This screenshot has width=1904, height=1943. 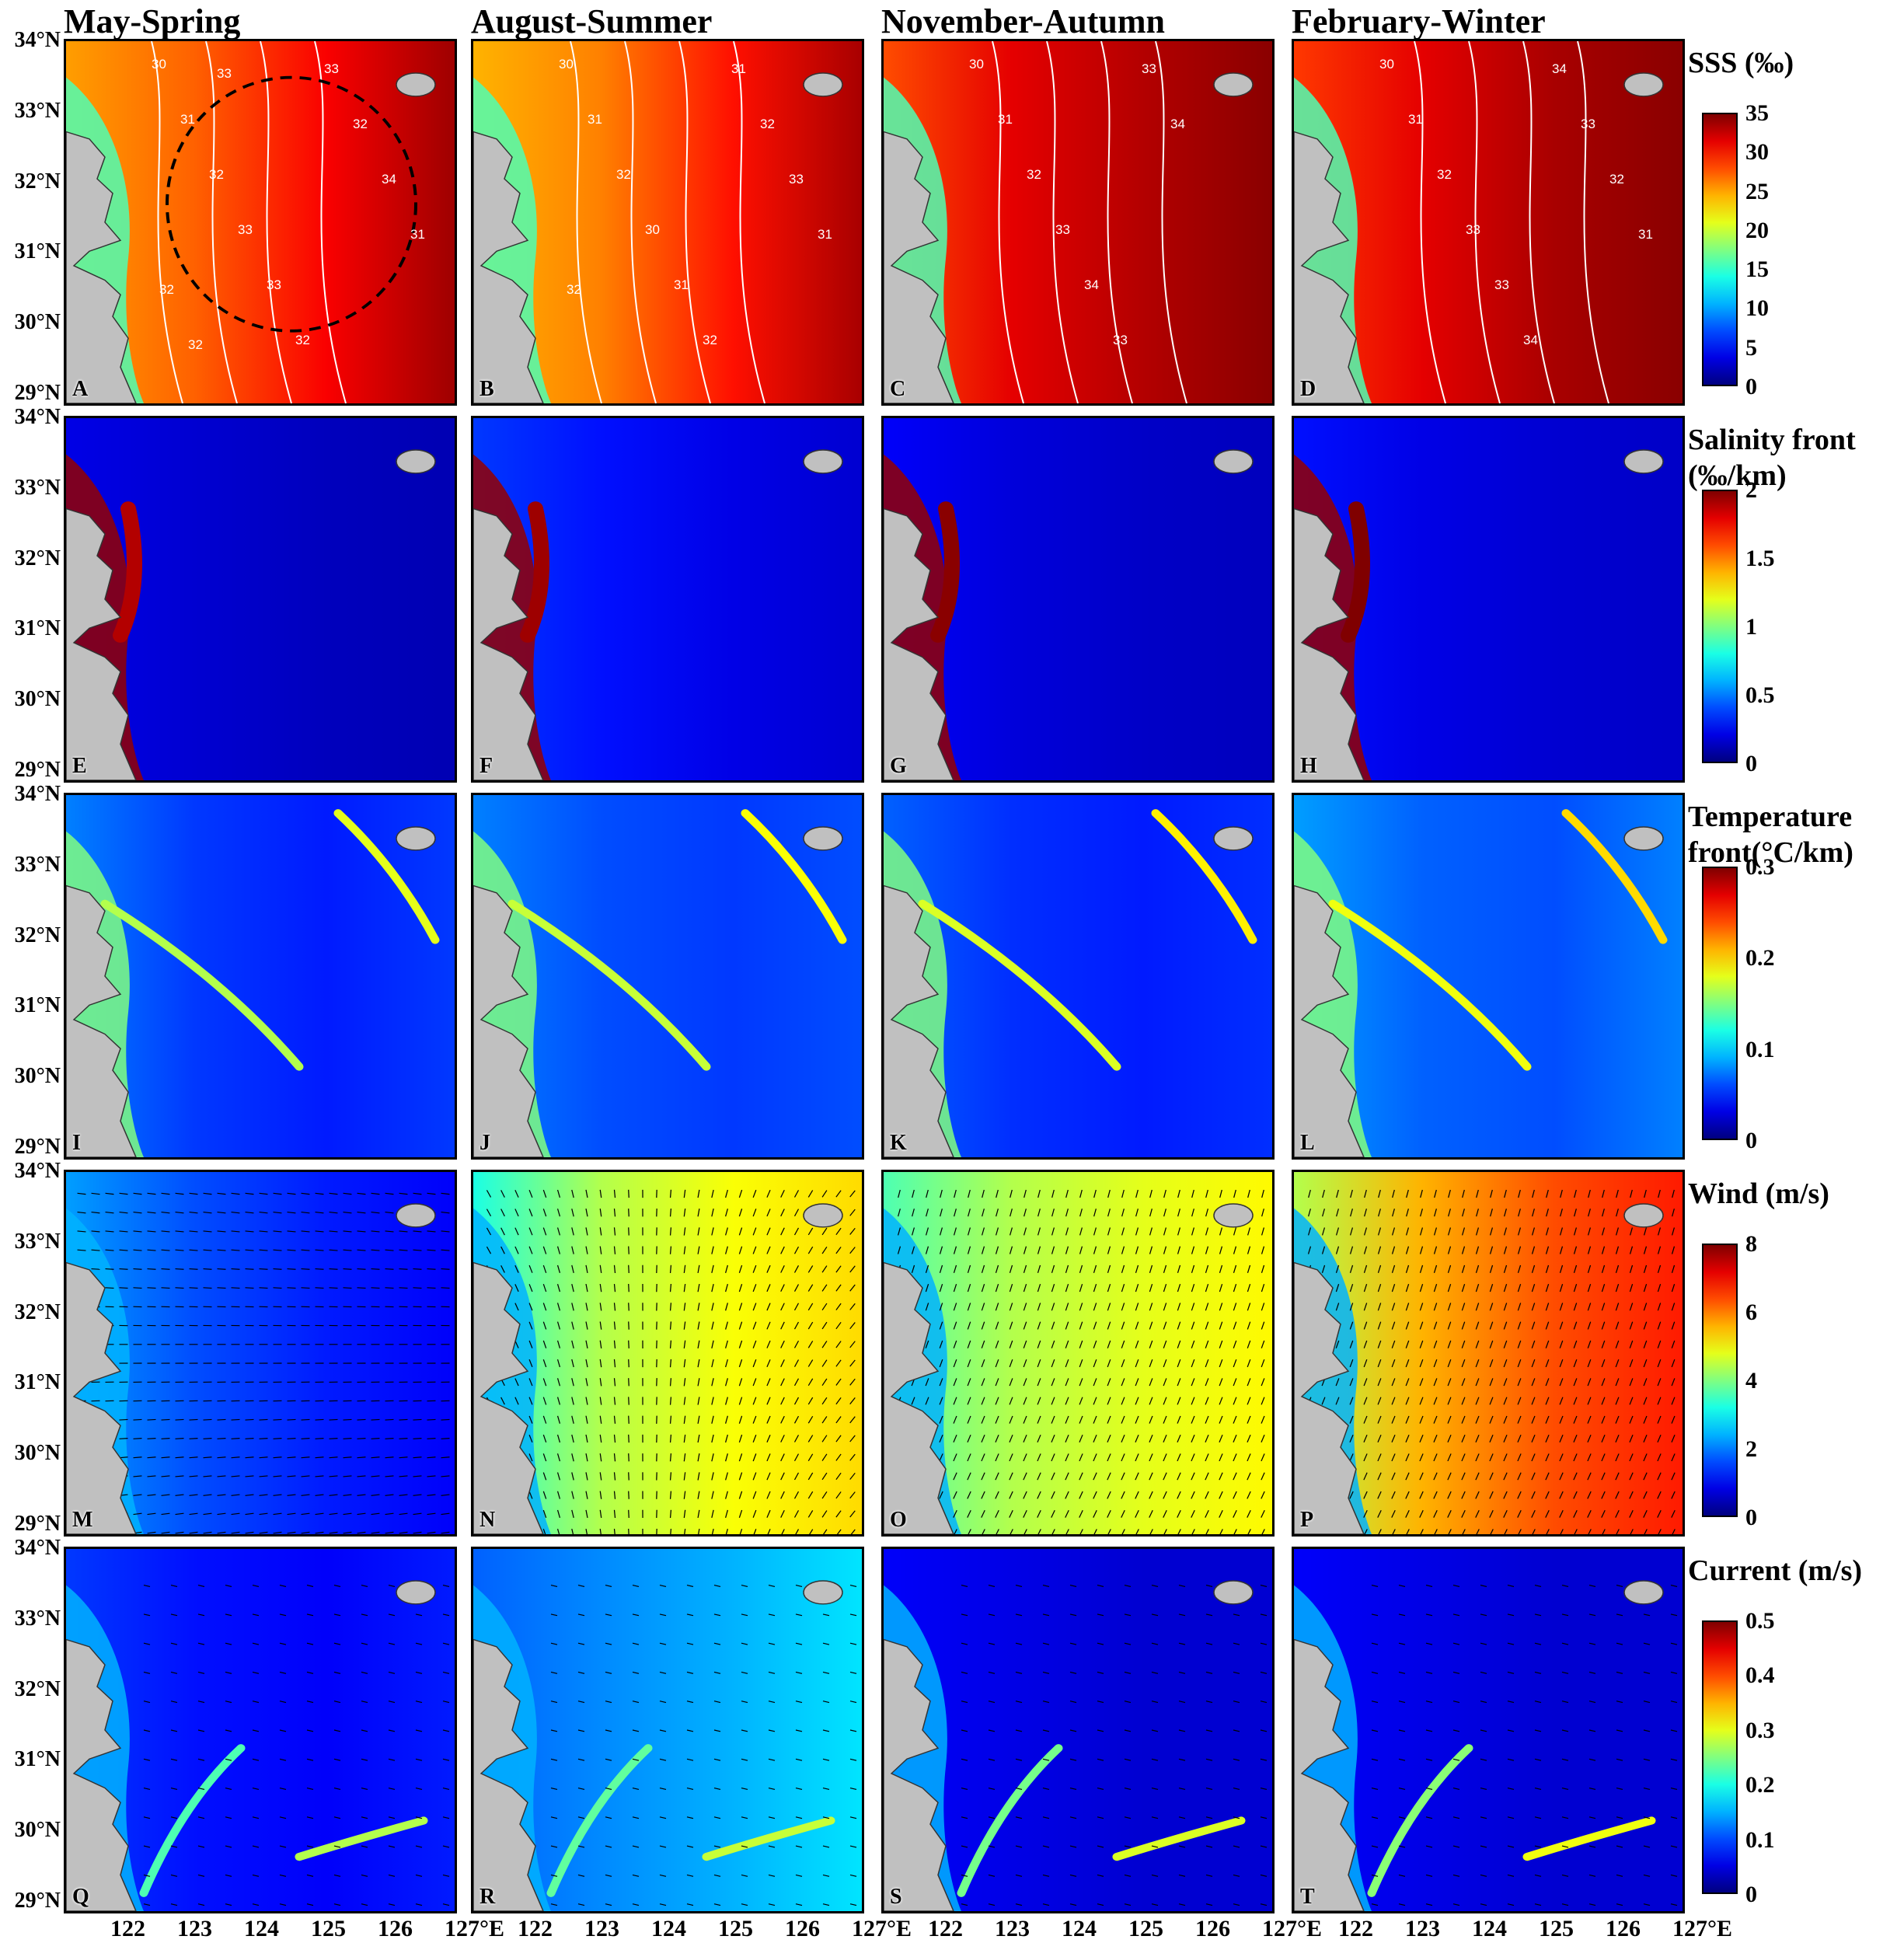 What do you see at coordinates (1757, 308) in the screenshot?
I see `colorbar-tick: 10` at bounding box center [1757, 308].